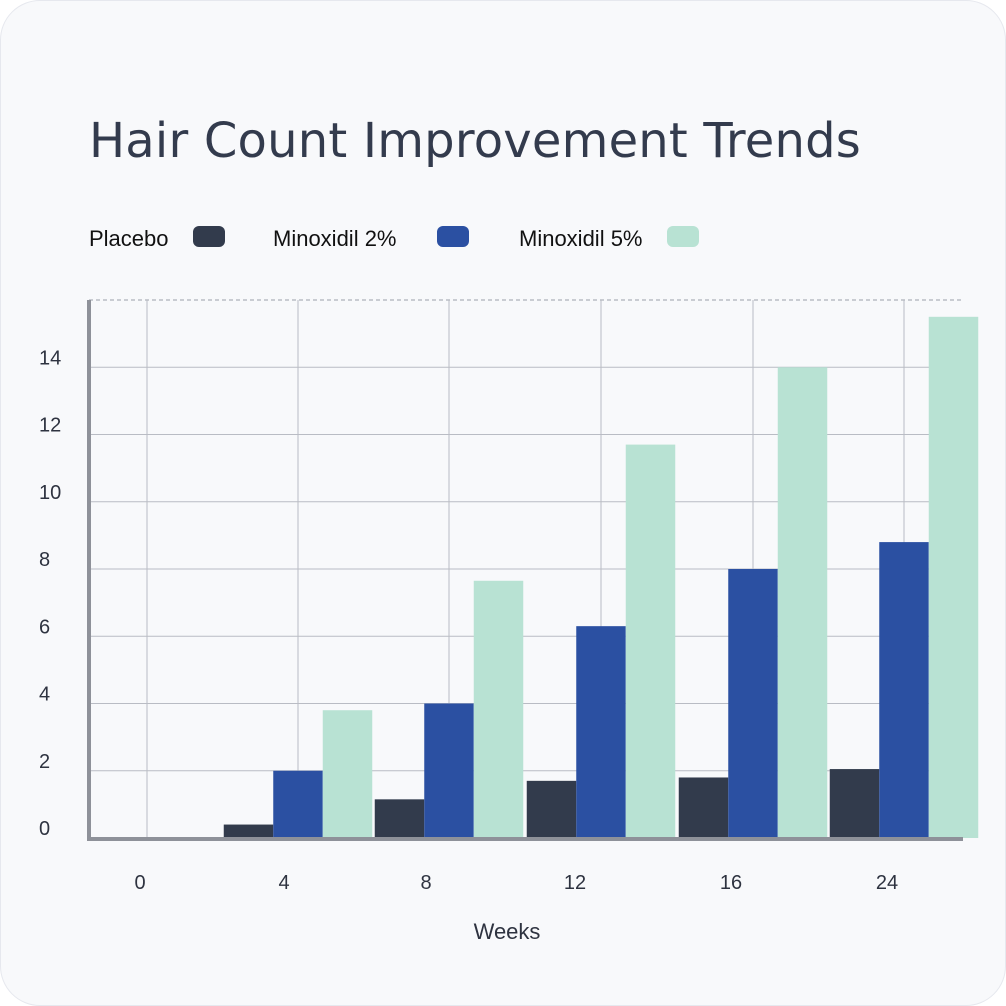 This screenshot has width=1006, height=1006. What do you see at coordinates (731, 883) in the screenshot?
I see `x-tick-label: 16` at bounding box center [731, 883].